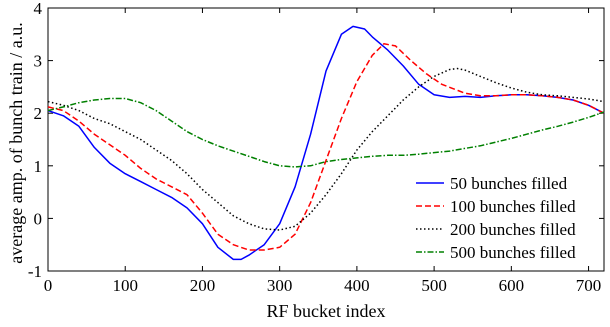 Image resolution: width=610 pixels, height=327 pixels. Describe the element at coordinates (512, 285) in the screenshot. I see `x-tick-label: 600` at that location.